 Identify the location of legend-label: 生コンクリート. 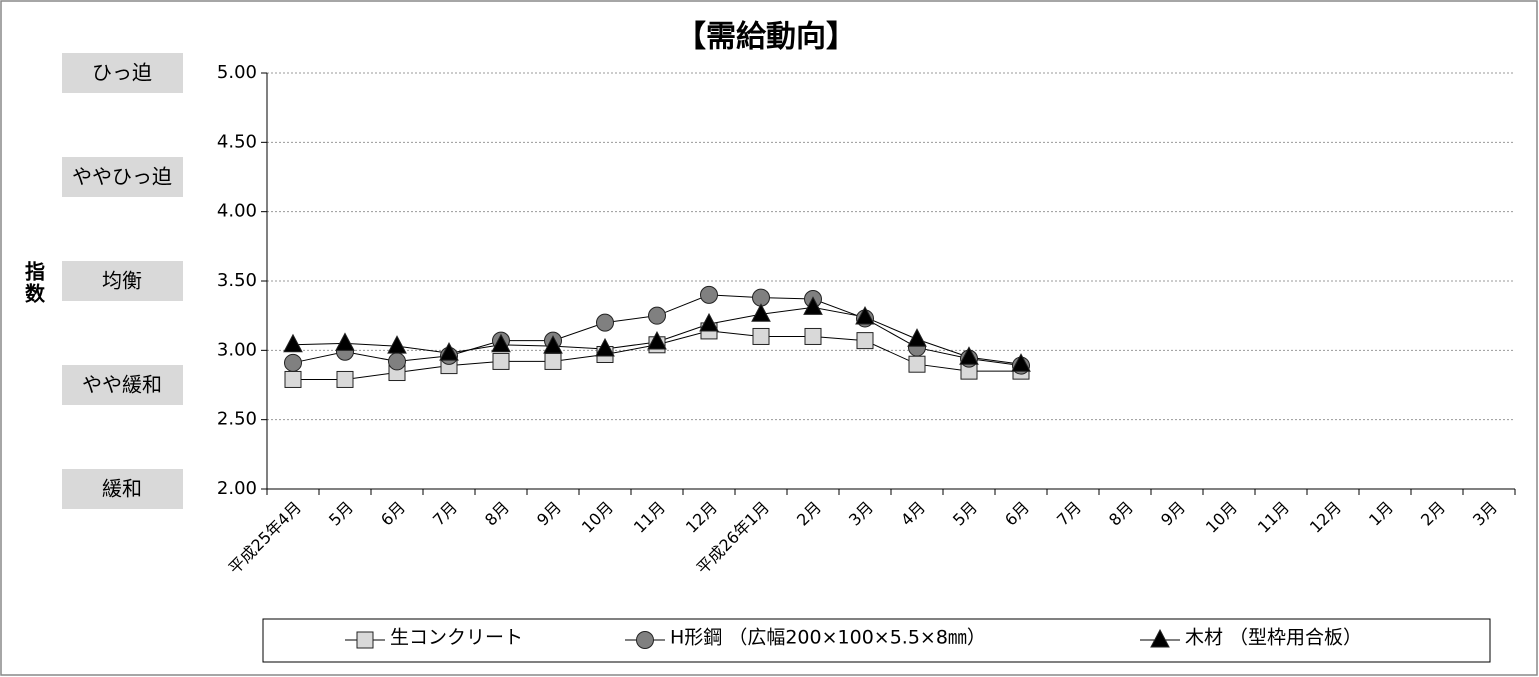
(456, 638).